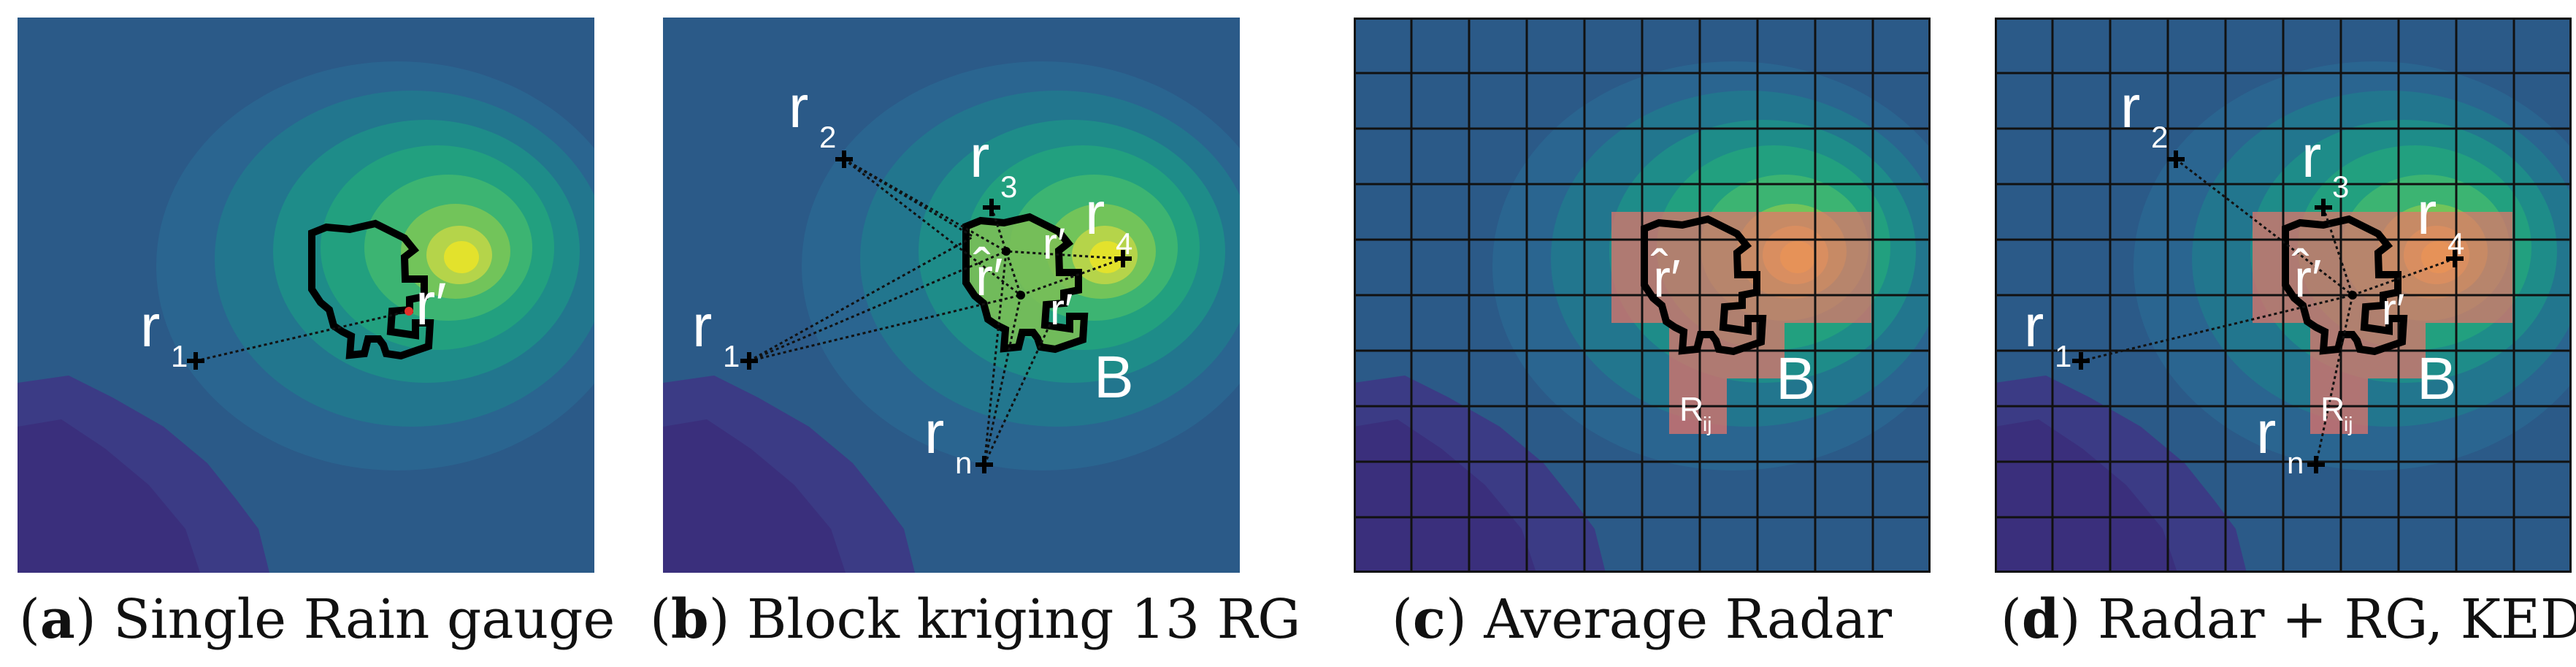  Describe the element at coordinates (1061, 309) in the screenshot. I see `label-r-prime-b: r′` at that location.